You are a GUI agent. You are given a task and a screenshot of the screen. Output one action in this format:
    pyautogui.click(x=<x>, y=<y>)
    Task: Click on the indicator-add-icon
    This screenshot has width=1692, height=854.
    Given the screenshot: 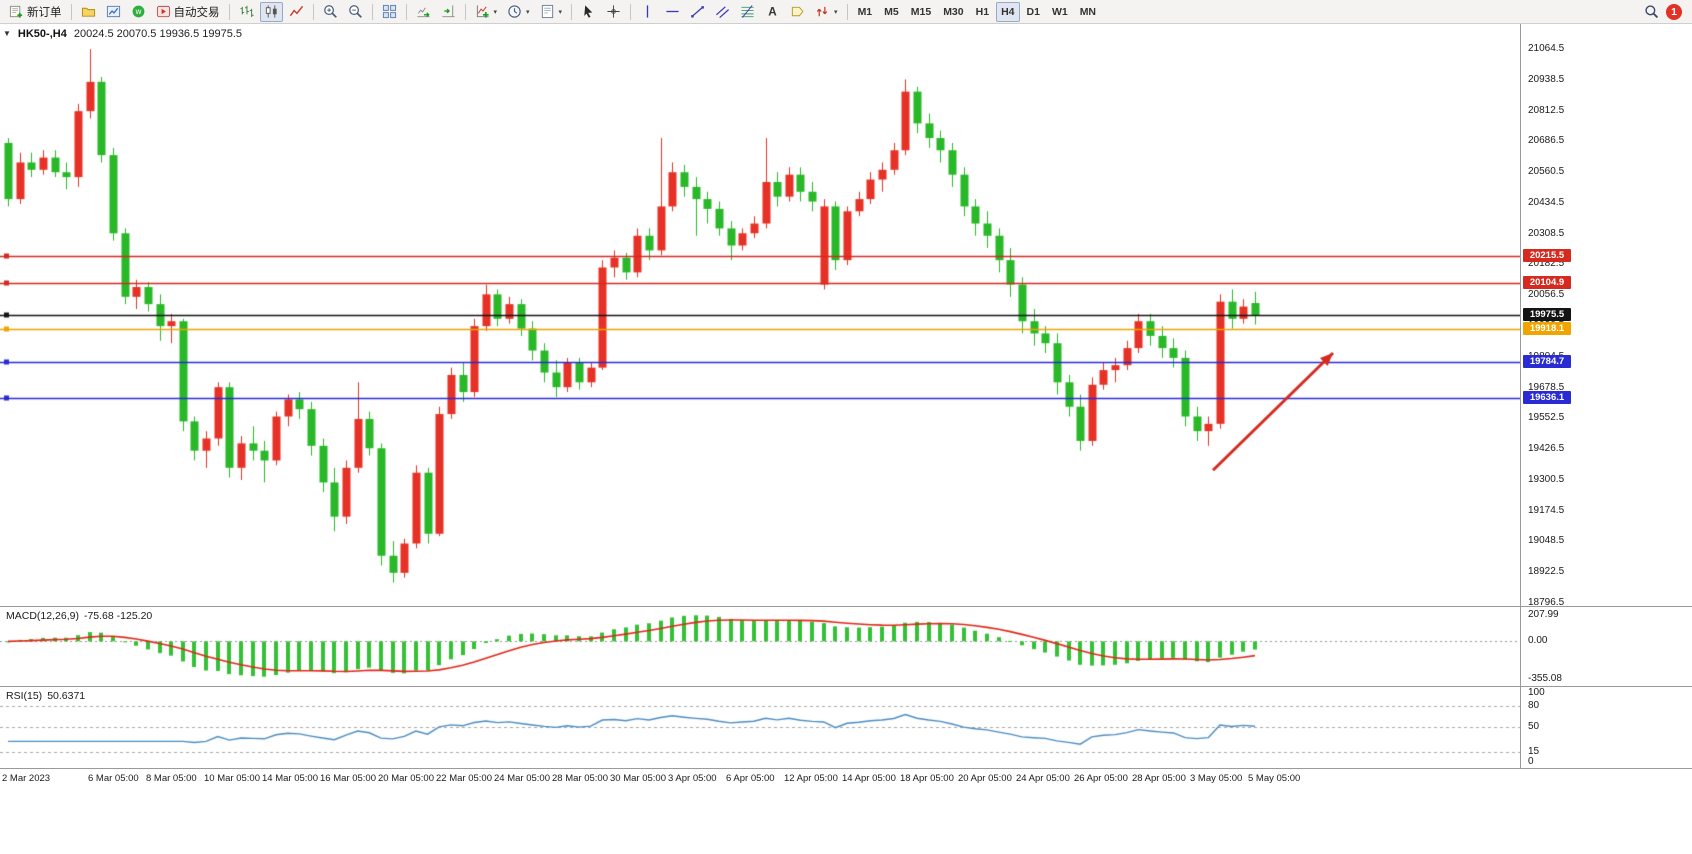 What is the action you would take?
    pyautogui.click(x=482, y=11)
    